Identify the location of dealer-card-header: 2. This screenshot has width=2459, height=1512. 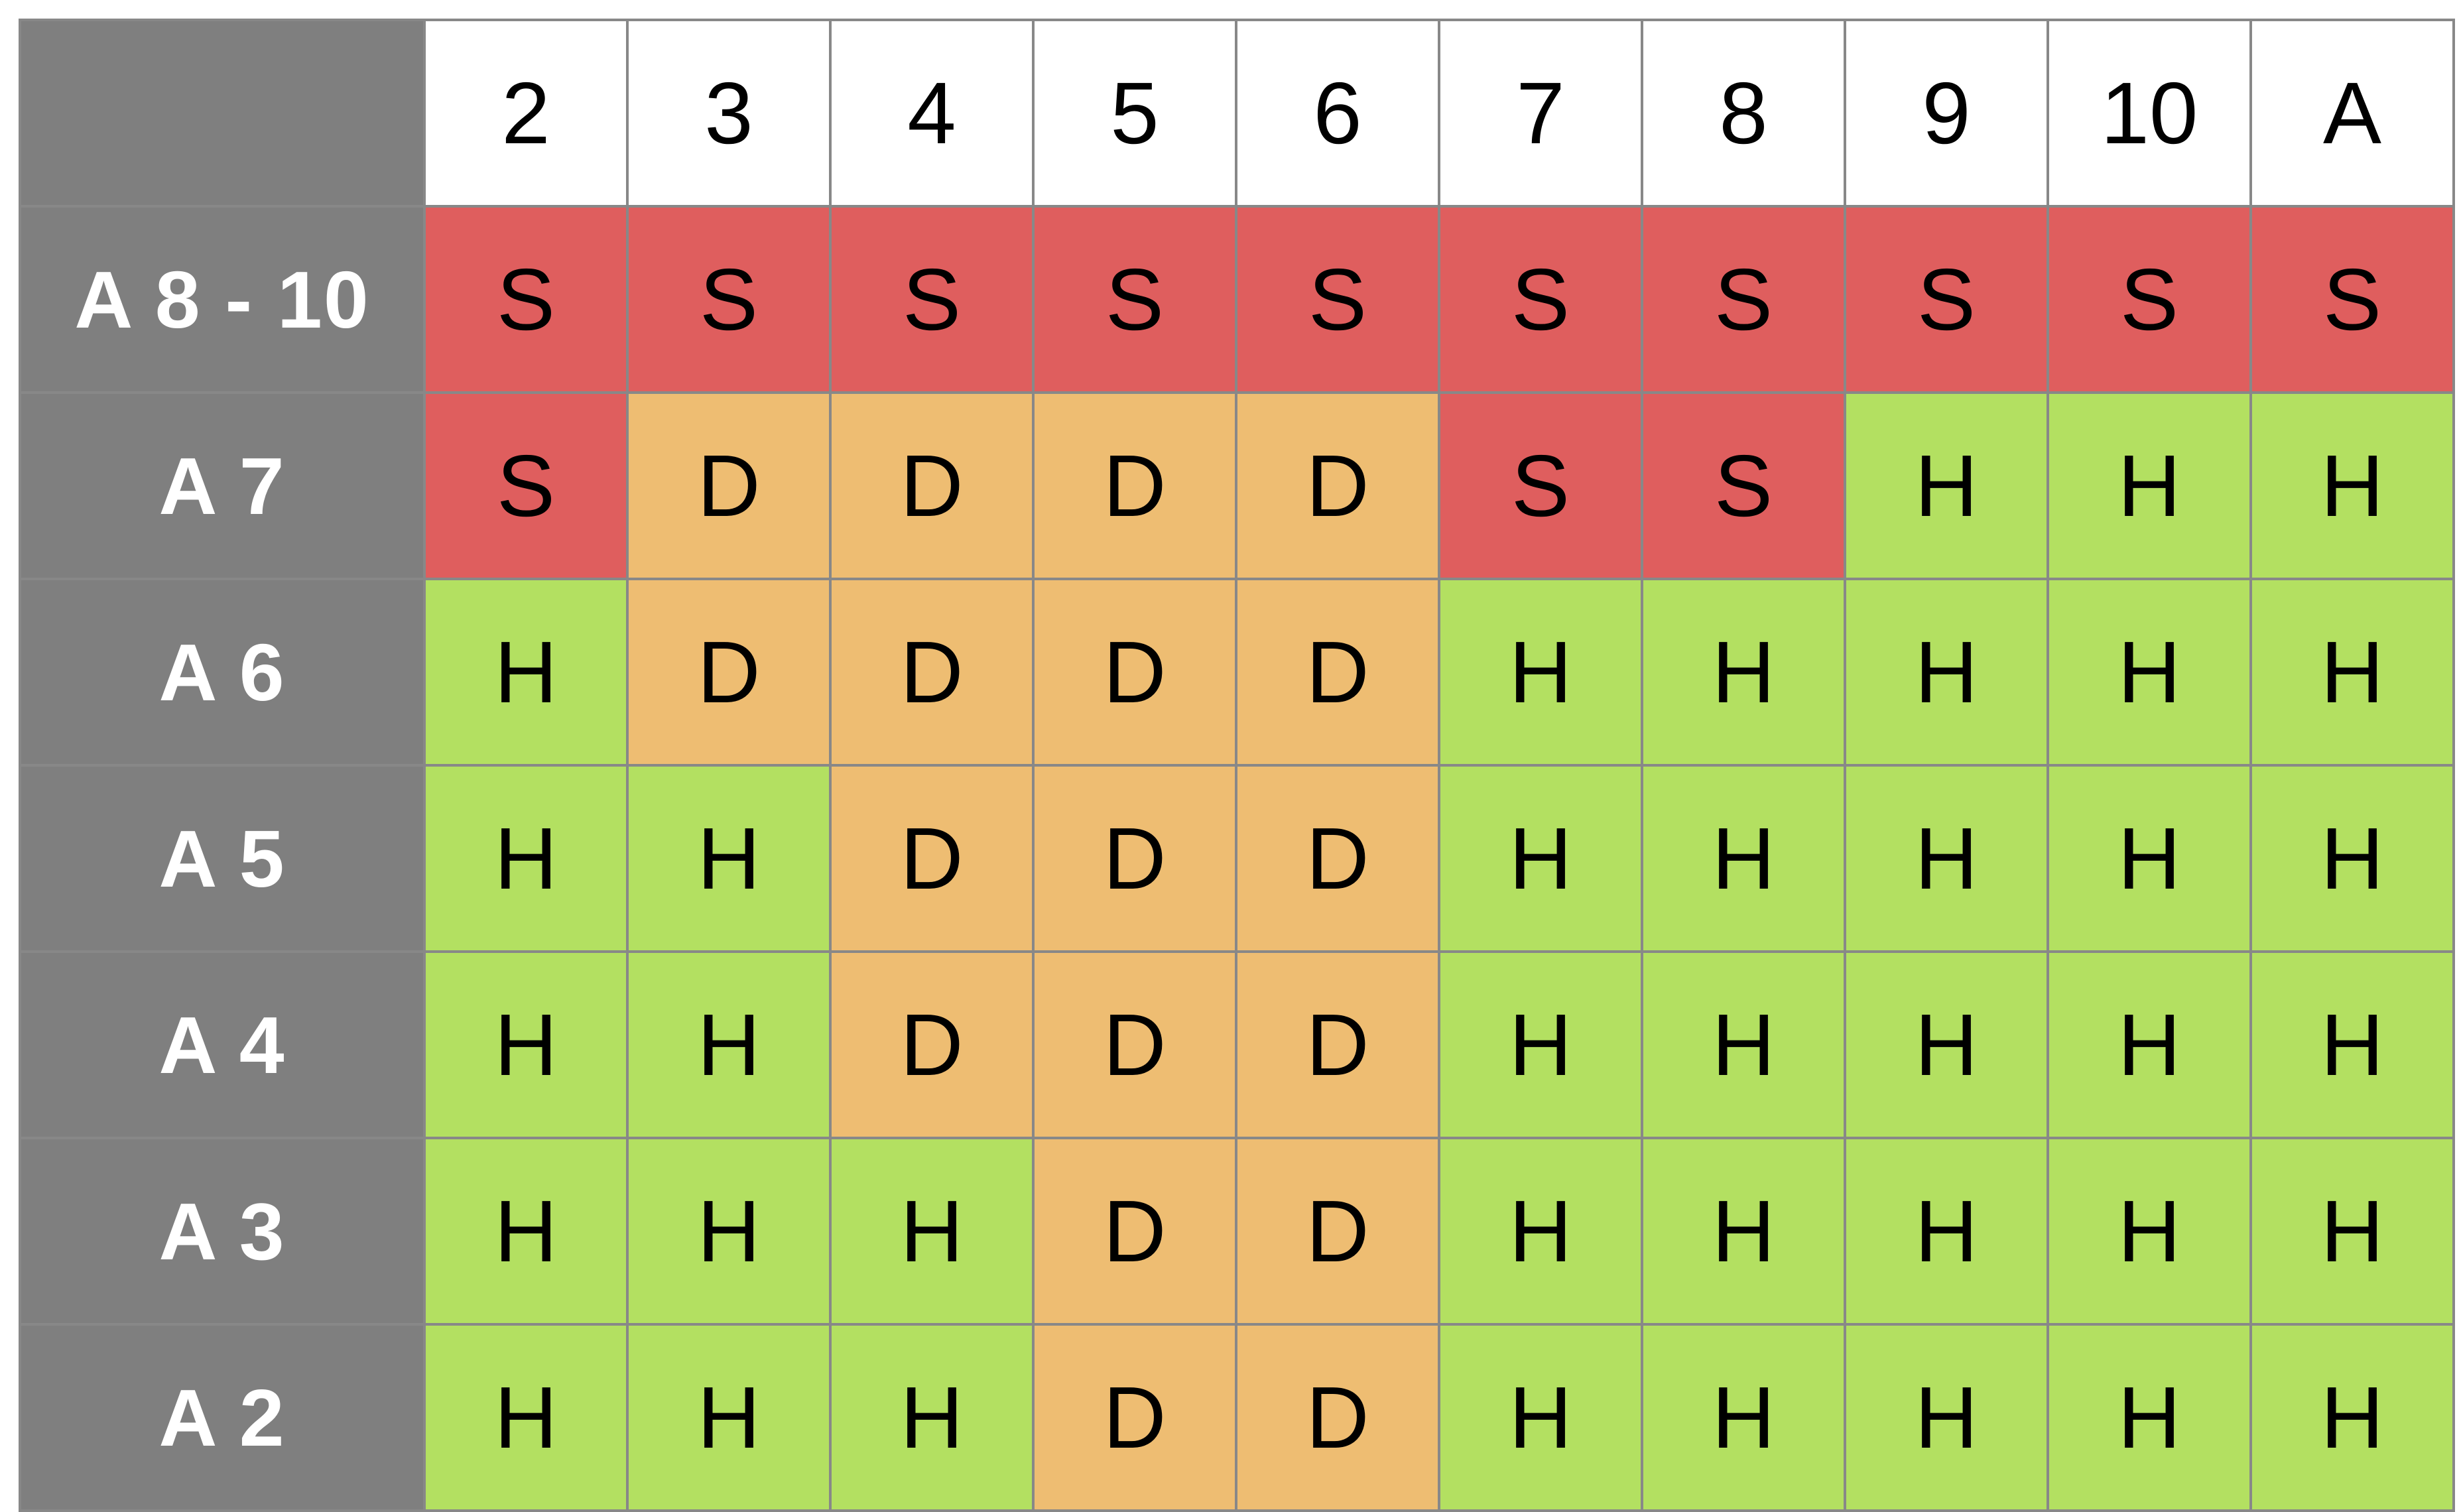
(526, 113).